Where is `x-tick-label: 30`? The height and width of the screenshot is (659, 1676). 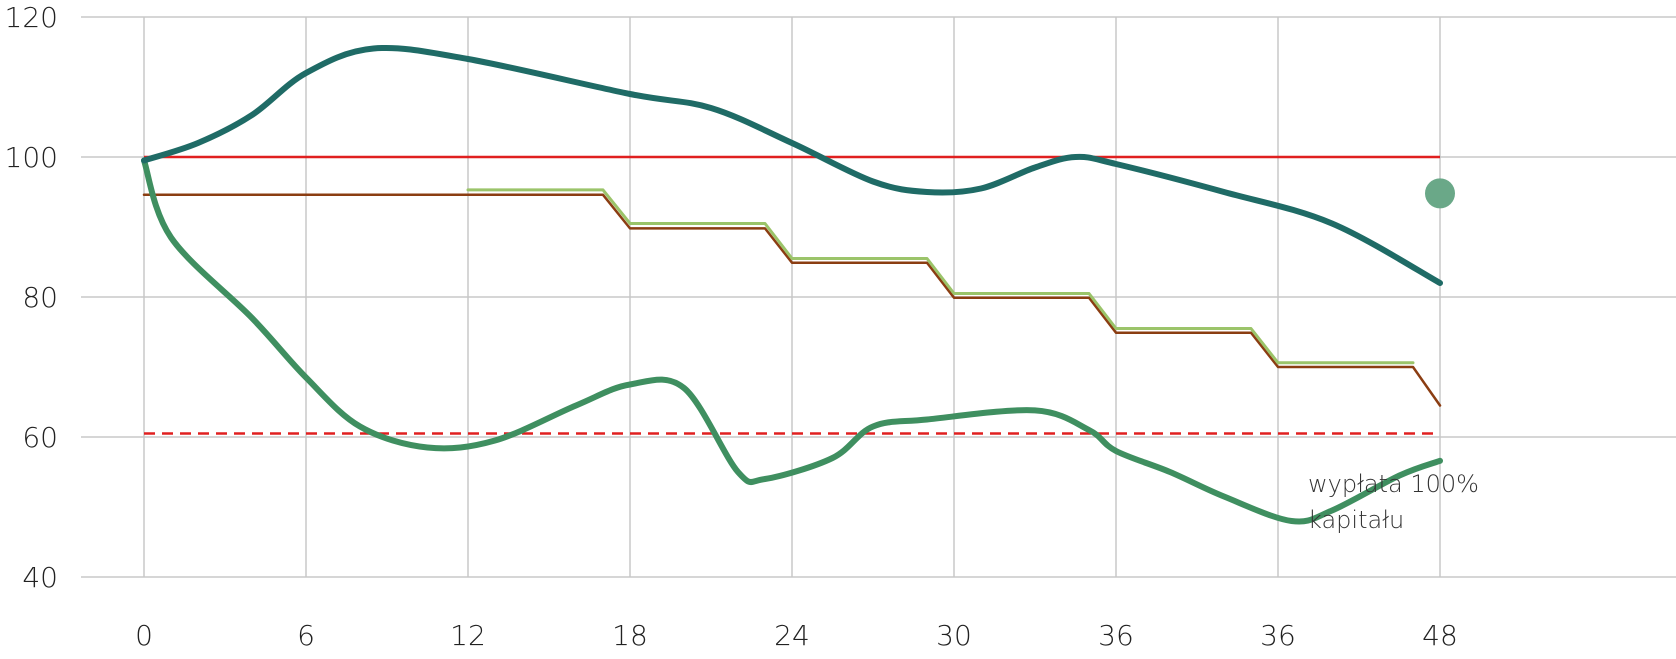 x-tick-label: 30 is located at coordinates (954, 635).